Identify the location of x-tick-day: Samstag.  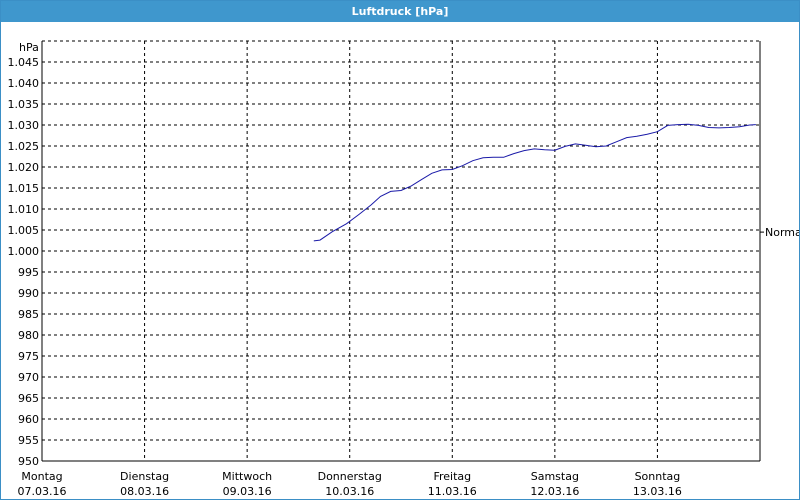
(555, 476).